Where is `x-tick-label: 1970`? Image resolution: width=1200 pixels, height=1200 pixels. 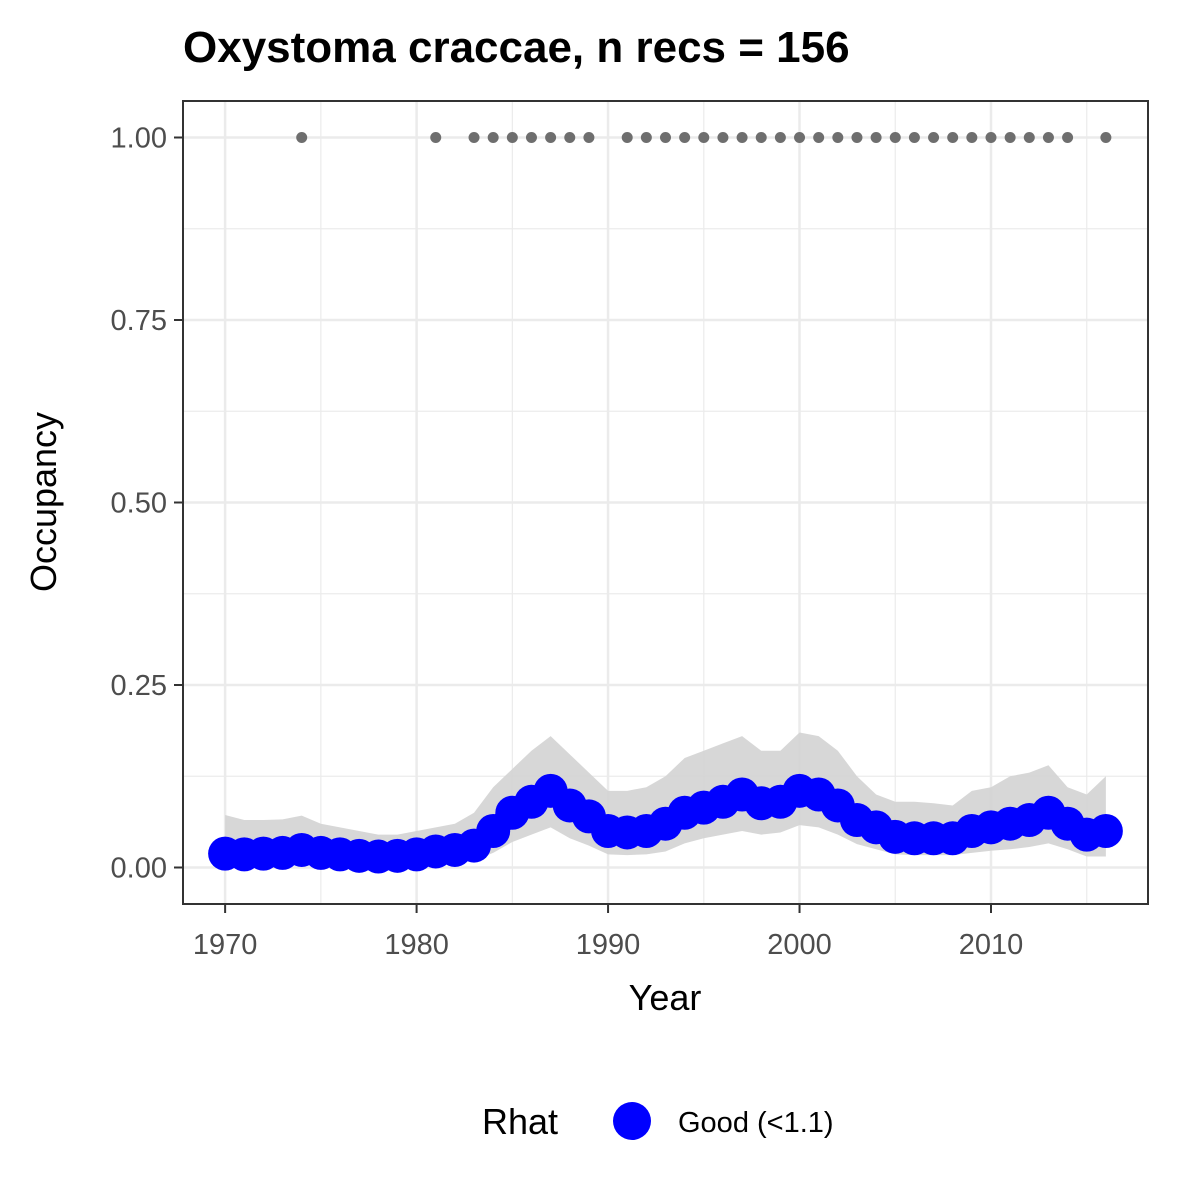 x-tick-label: 1970 is located at coordinates (225, 945).